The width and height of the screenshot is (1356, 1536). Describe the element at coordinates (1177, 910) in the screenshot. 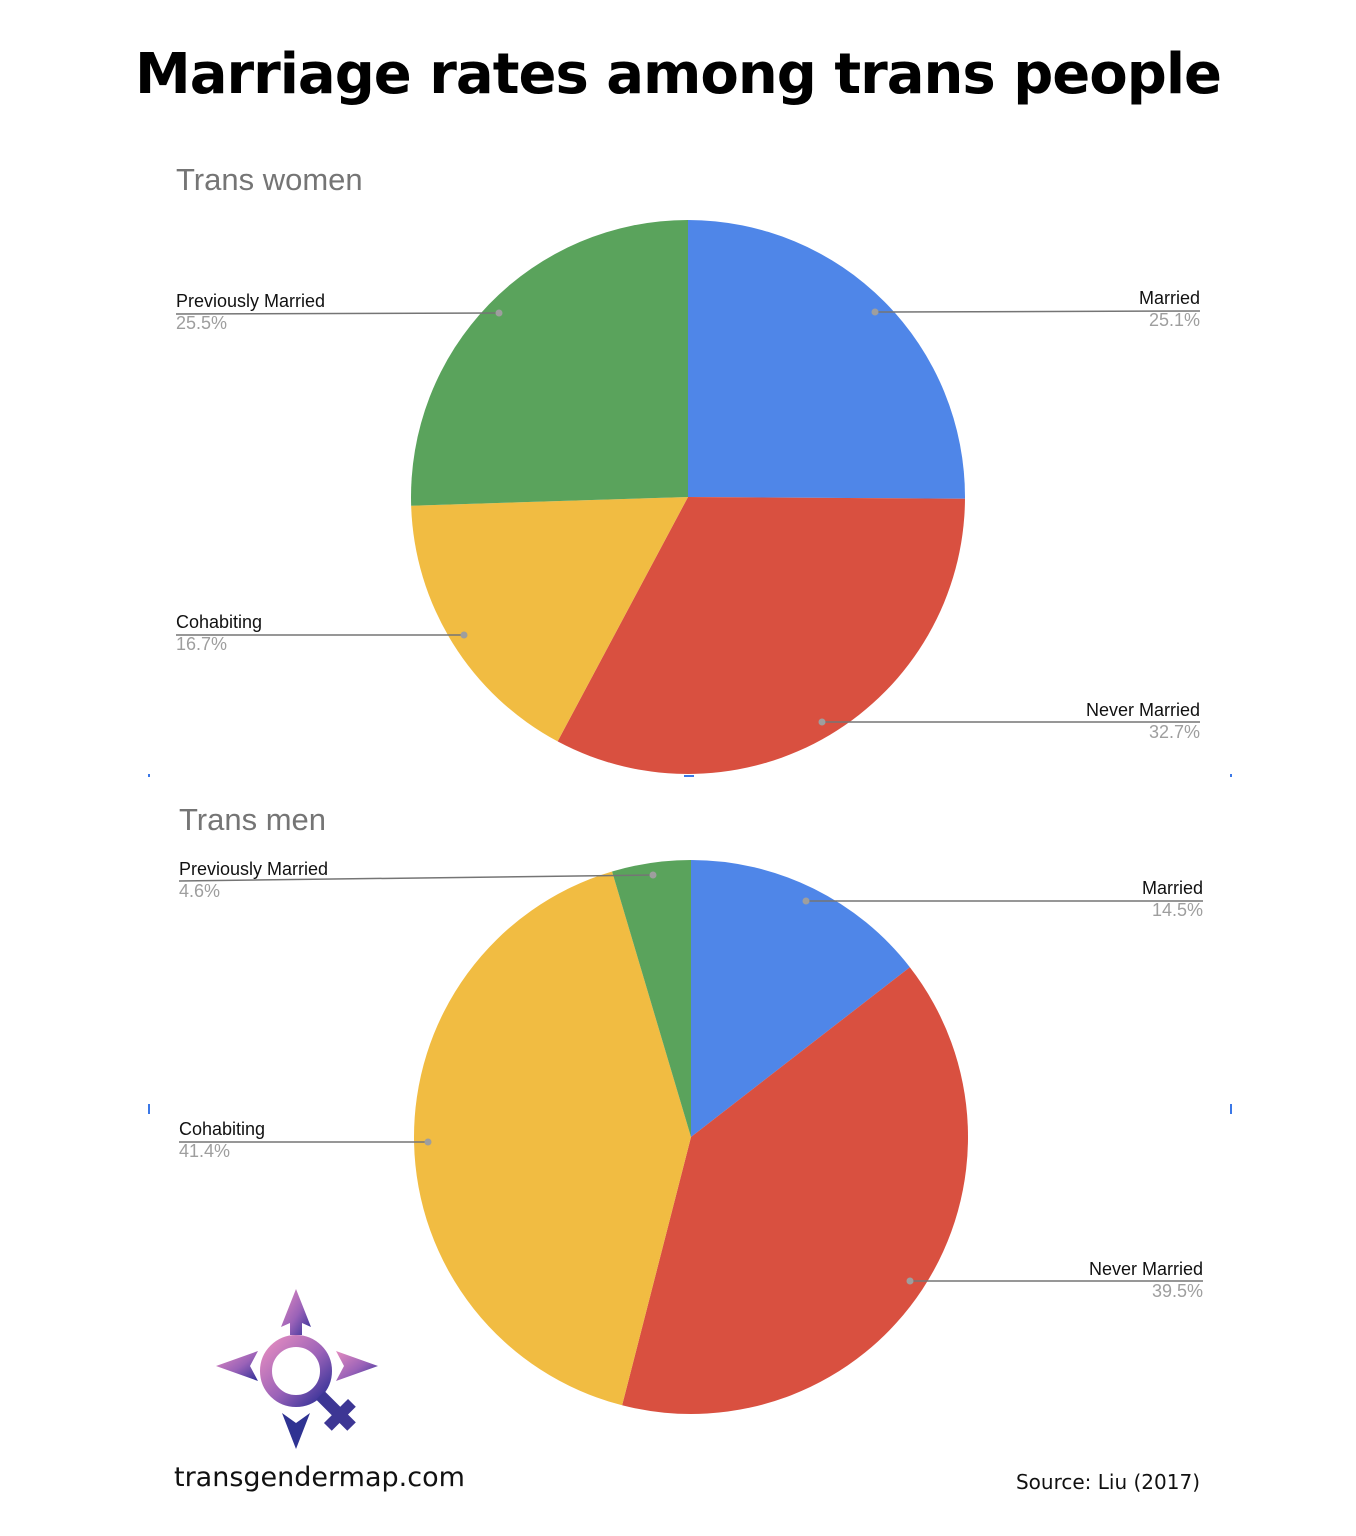

I see `label-percent: 14.5%` at that location.